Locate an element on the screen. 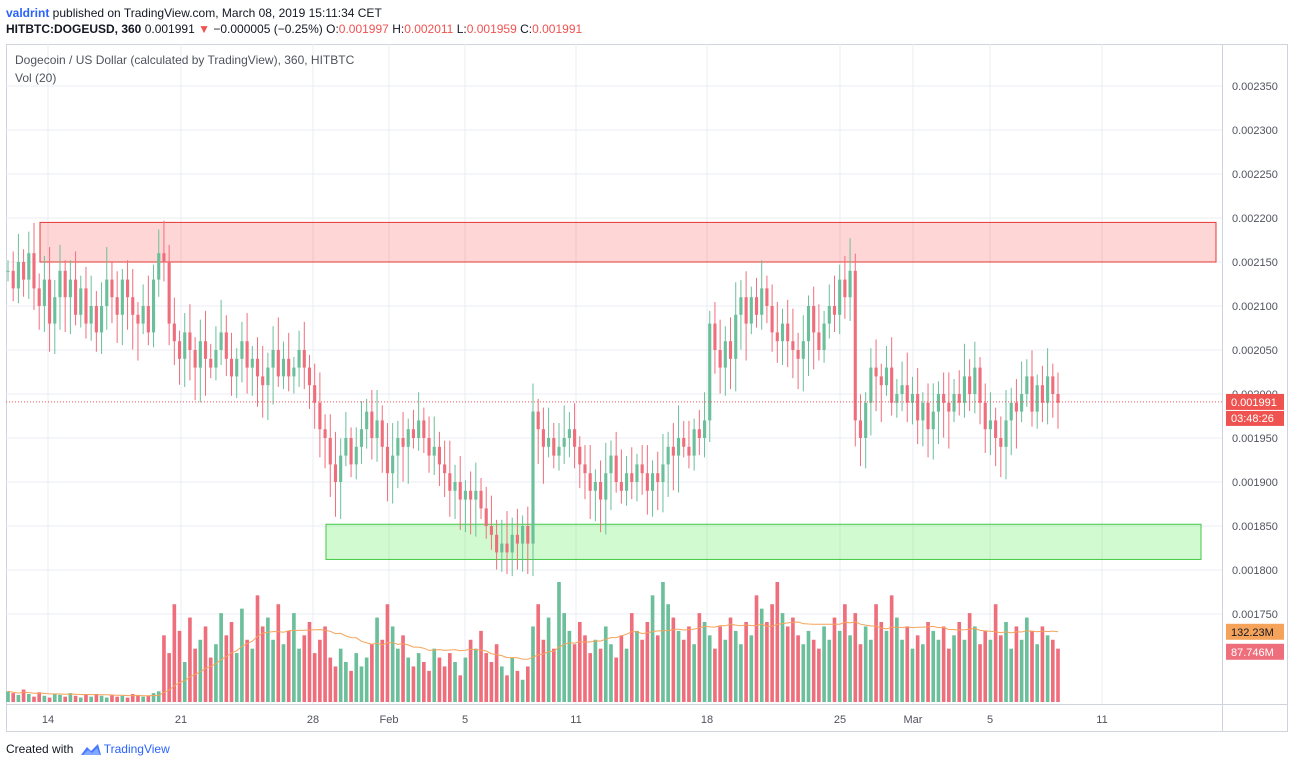  tradingview-brand: TradingView is located at coordinates (136, 749).